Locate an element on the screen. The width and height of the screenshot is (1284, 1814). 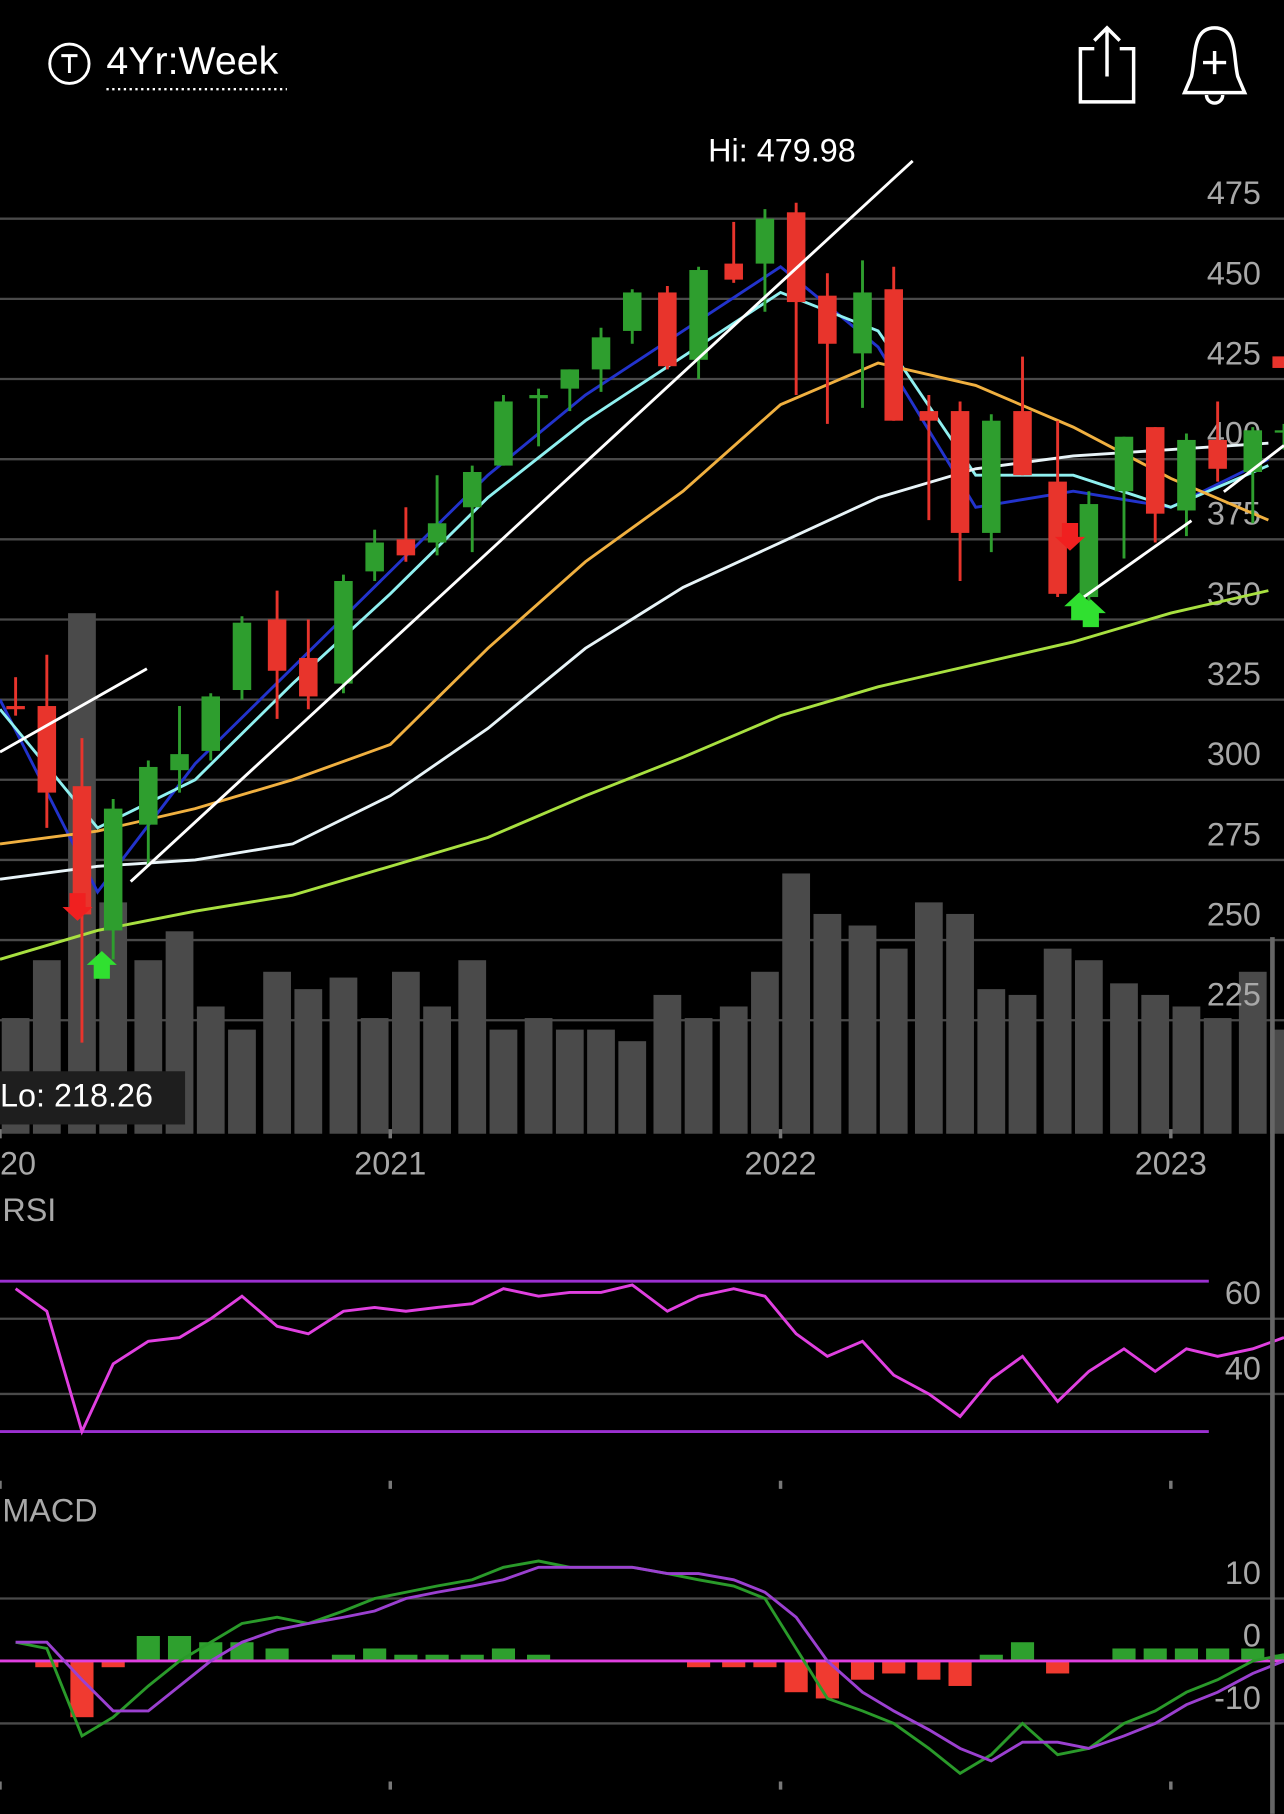
y-tick-label: 250 is located at coordinates (1234, 914).